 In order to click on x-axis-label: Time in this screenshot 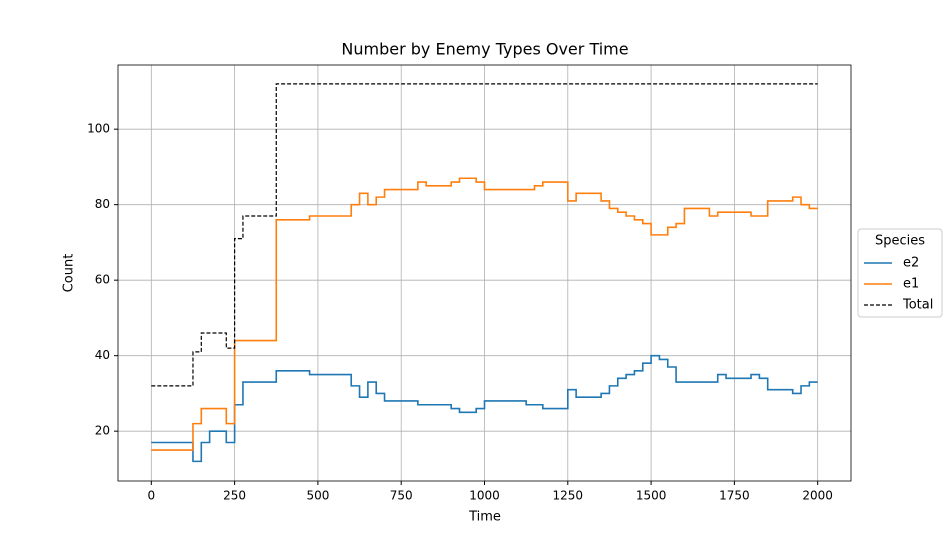, I will do `click(484, 517)`.